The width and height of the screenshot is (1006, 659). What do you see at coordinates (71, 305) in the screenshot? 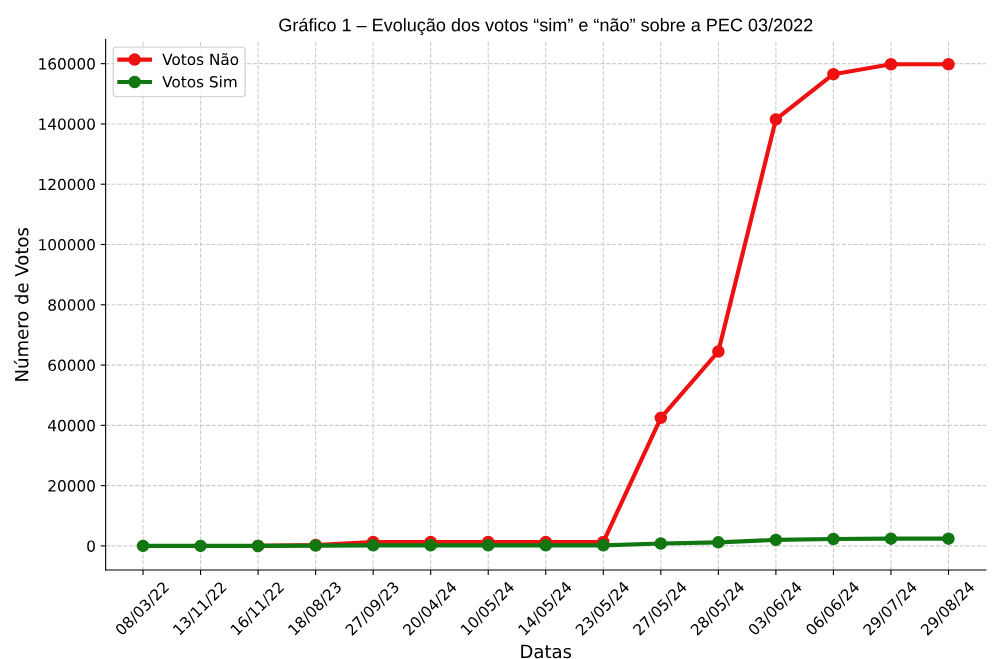
I see `y-tick-label: 80000` at bounding box center [71, 305].